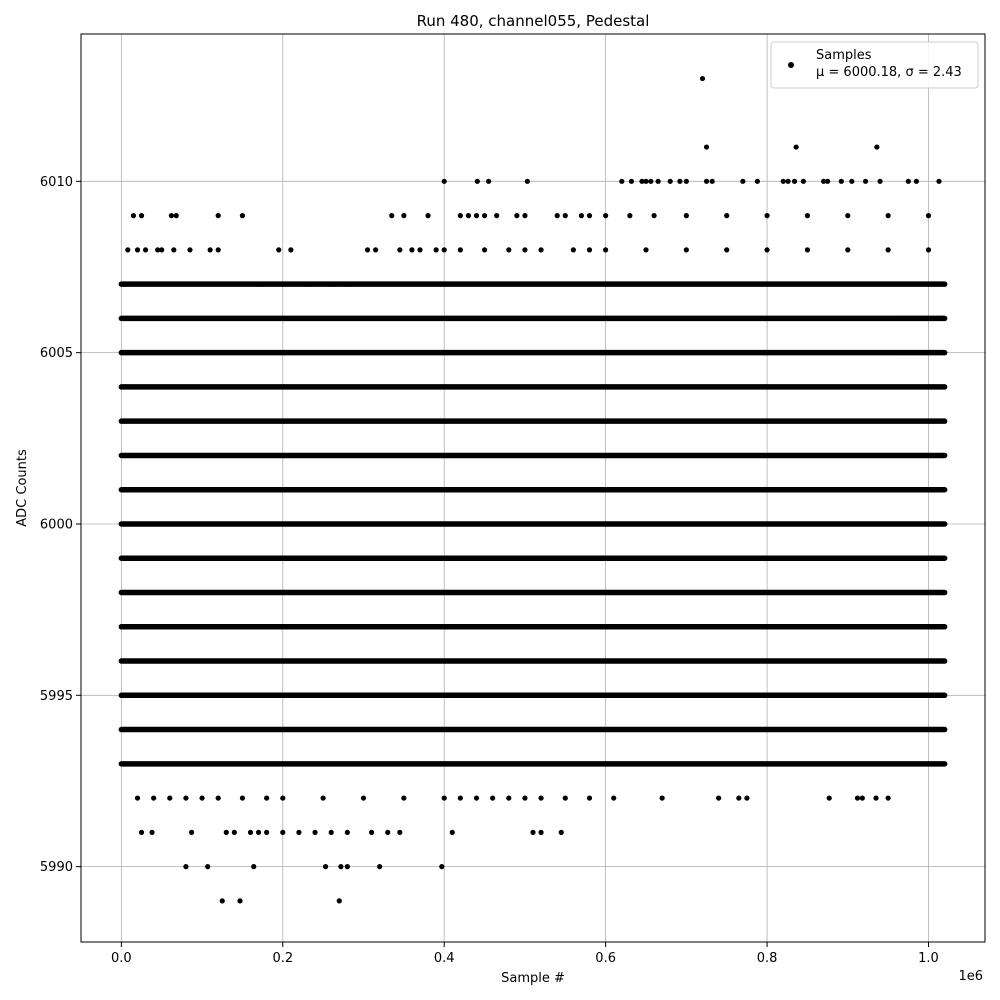  What do you see at coordinates (121, 958) in the screenshot?
I see `x-tick-label: 0.0` at bounding box center [121, 958].